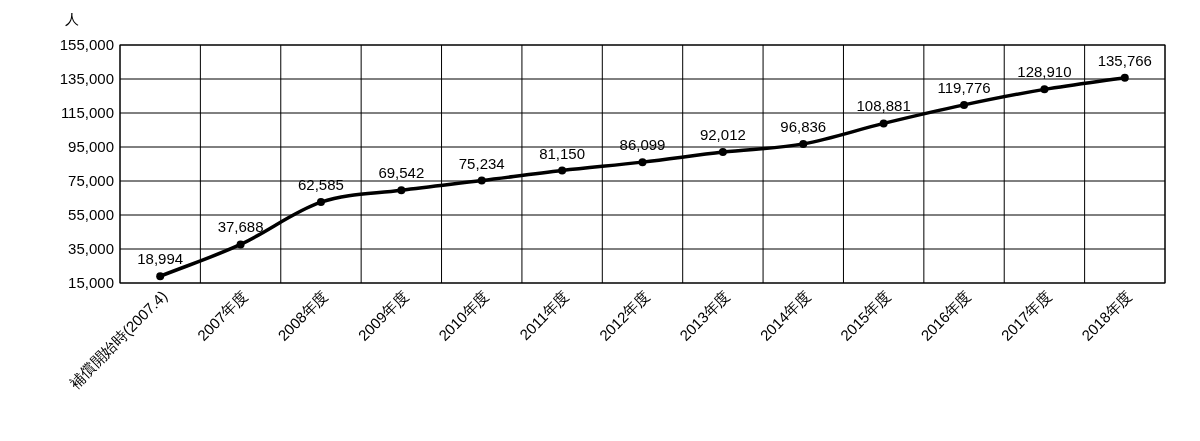 Image resolution: width=1200 pixels, height=441 pixels. I want to click on data-label: 108,881, so click(883, 106).